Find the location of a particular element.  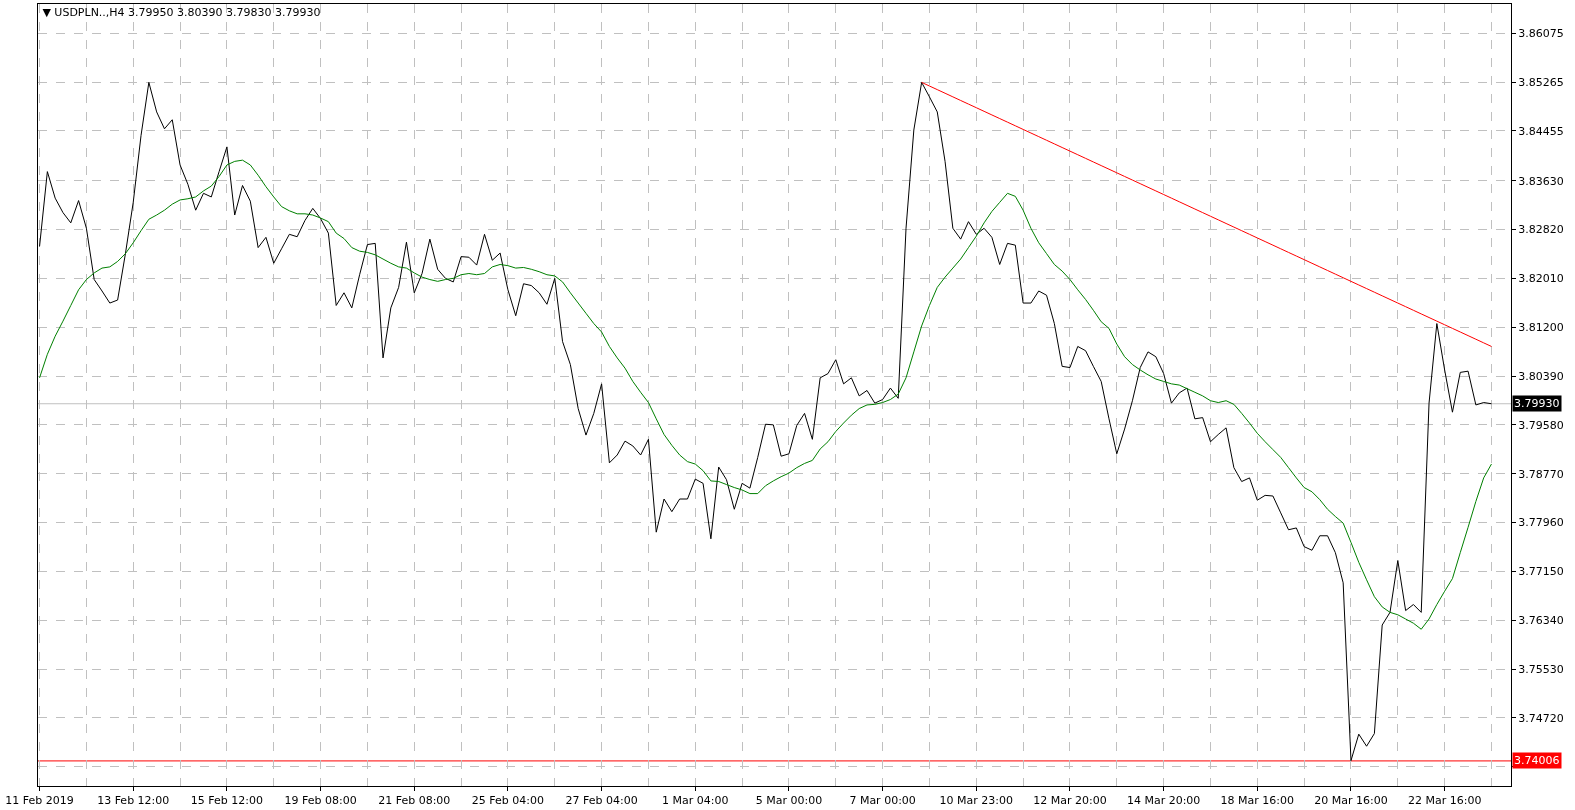

y-tick-label: 3.74720 is located at coordinates (1541, 718).